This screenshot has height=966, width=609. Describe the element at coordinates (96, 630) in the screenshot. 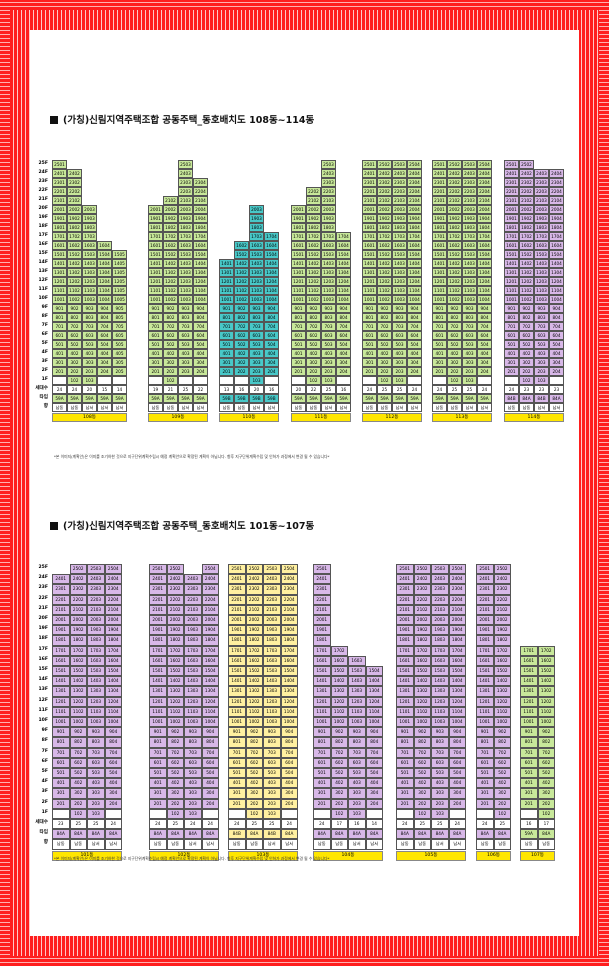

I see `unit-cell: 1903` at that location.